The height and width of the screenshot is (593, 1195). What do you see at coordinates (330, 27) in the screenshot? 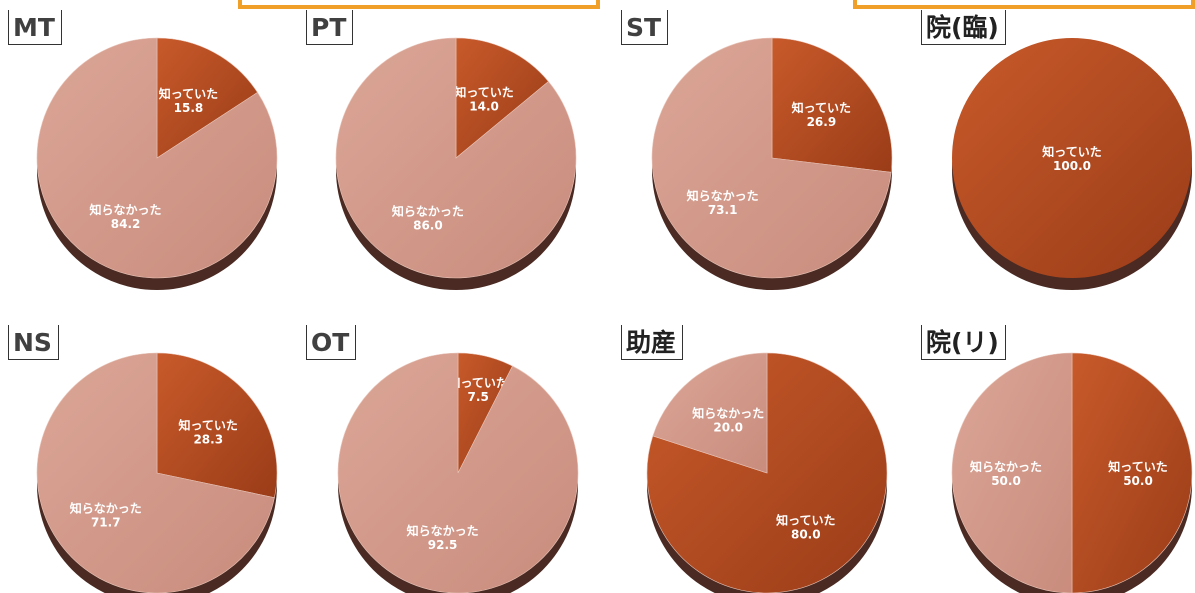
I see `chart-title-pt: PT` at bounding box center [330, 27].